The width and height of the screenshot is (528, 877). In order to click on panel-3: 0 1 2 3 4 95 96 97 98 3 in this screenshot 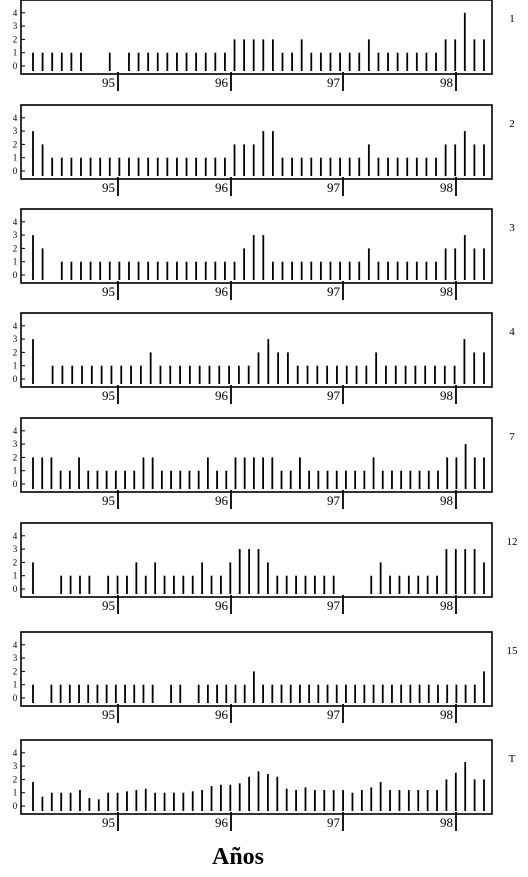, I will do `click(264, 254)`.